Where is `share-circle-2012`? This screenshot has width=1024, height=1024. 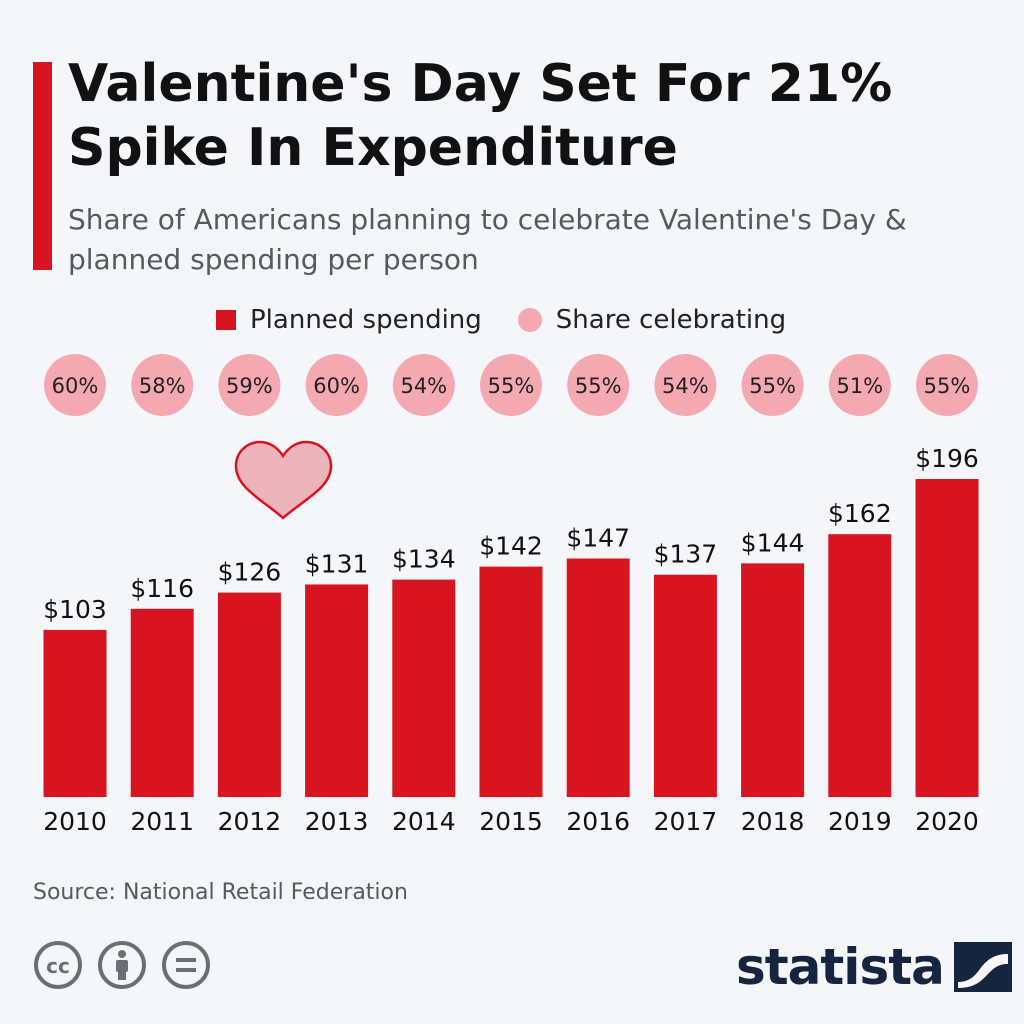
share-circle-2012 is located at coordinates (249, 385).